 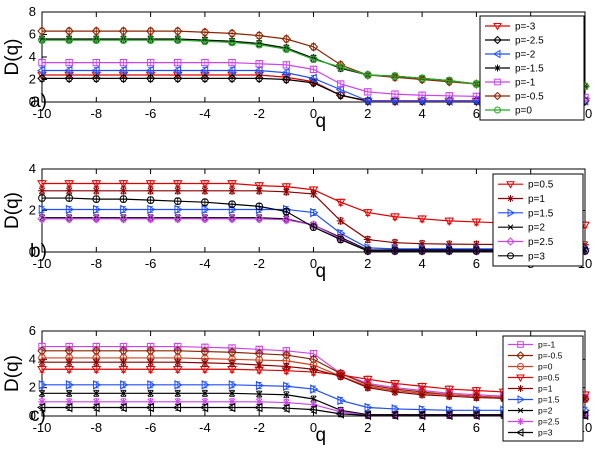 I want to click on x-axis-label: q, so click(x=321, y=121).